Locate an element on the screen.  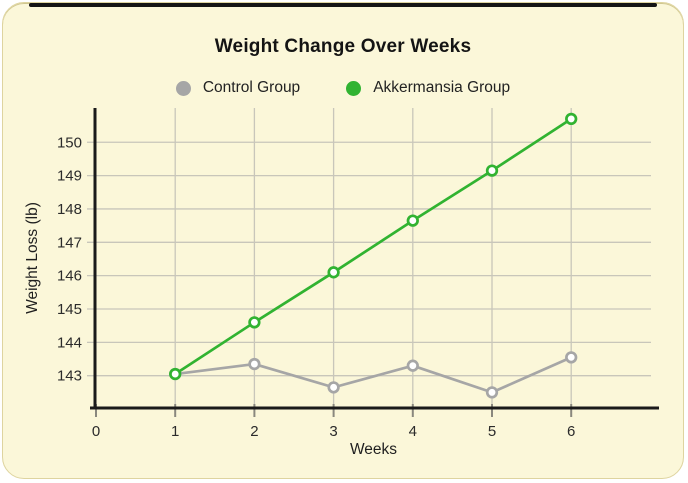
legend-label: Akkermansia Group is located at coordinates (442, 87).